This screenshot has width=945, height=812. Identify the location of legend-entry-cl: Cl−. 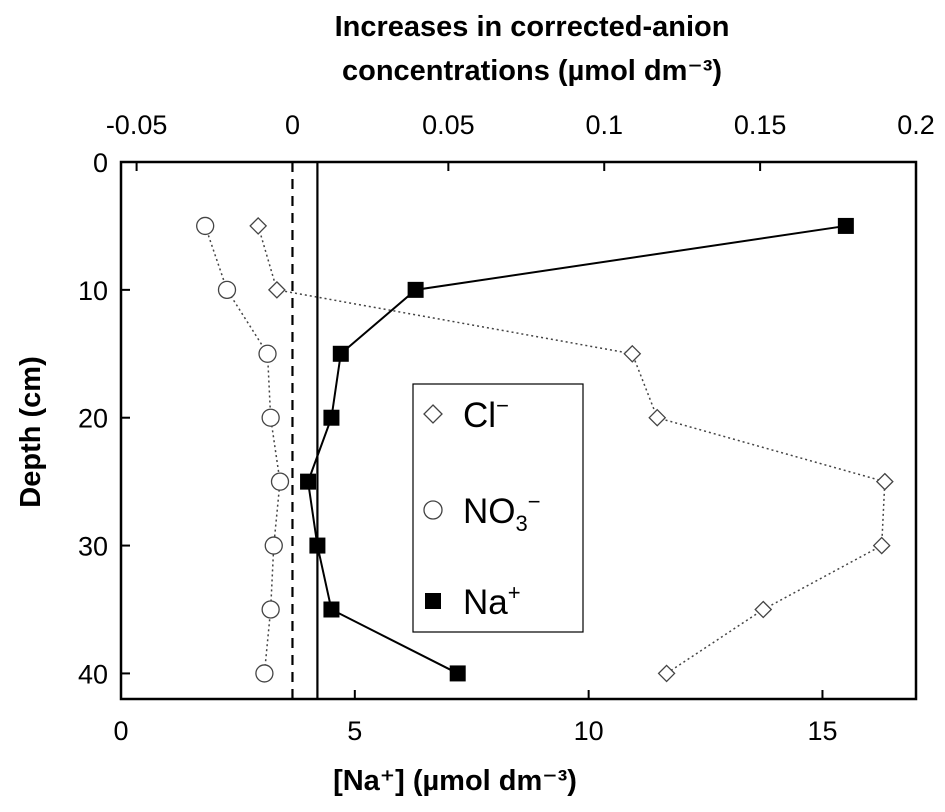
(466, 414).